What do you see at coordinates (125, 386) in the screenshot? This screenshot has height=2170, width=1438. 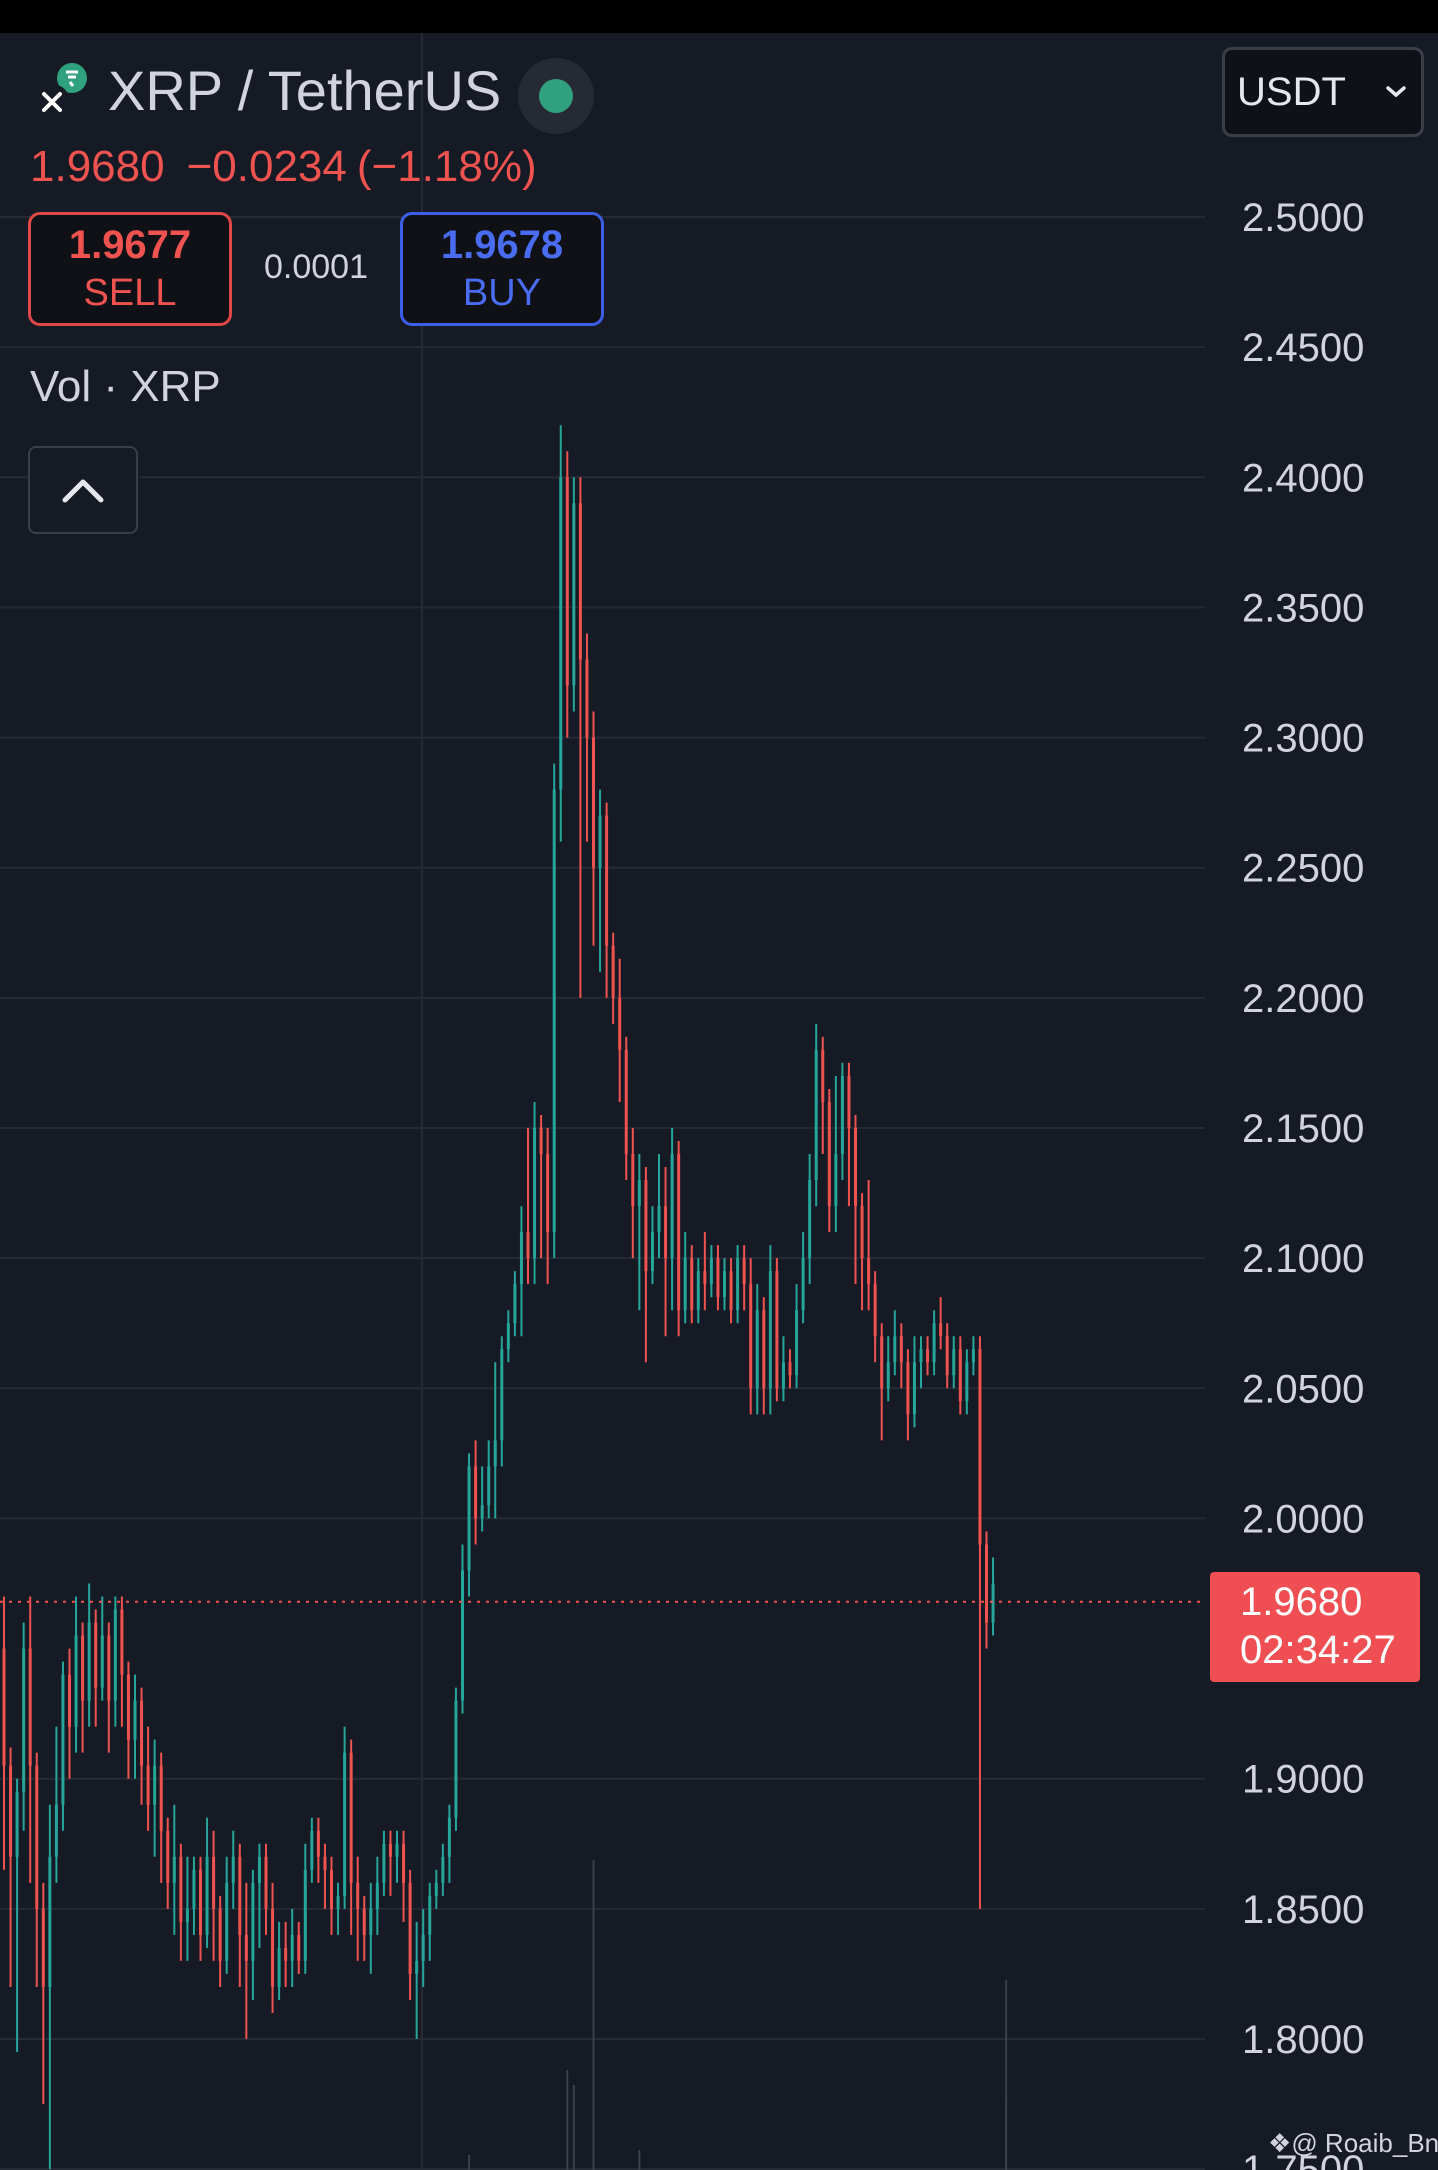 I see `volume-indicator-label: Vol · XRP` at bounding box center [125, 386].